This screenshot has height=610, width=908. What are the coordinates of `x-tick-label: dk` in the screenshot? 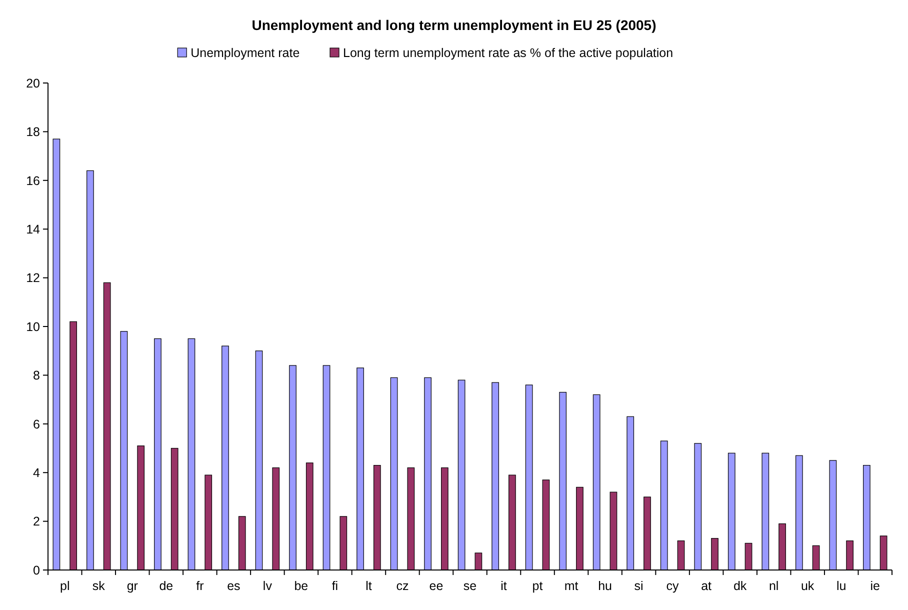 It's located at (740, 586).